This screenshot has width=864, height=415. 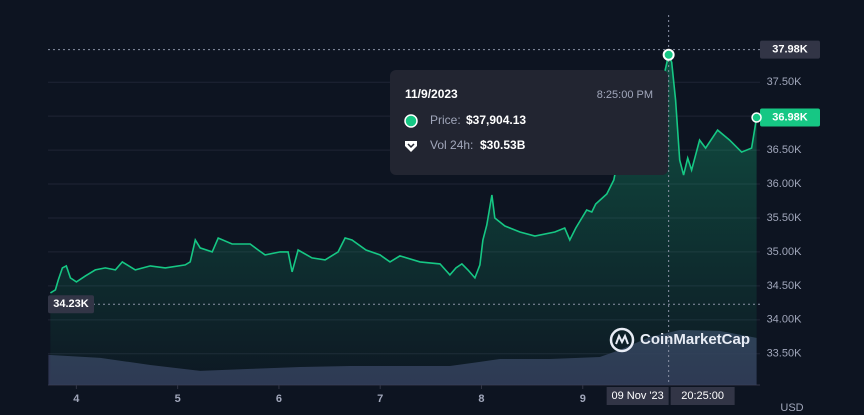 What do you see at coordinates (445, 120) in the screenshot?
I see `price-label: Price:` at bounding box center [445, 120].